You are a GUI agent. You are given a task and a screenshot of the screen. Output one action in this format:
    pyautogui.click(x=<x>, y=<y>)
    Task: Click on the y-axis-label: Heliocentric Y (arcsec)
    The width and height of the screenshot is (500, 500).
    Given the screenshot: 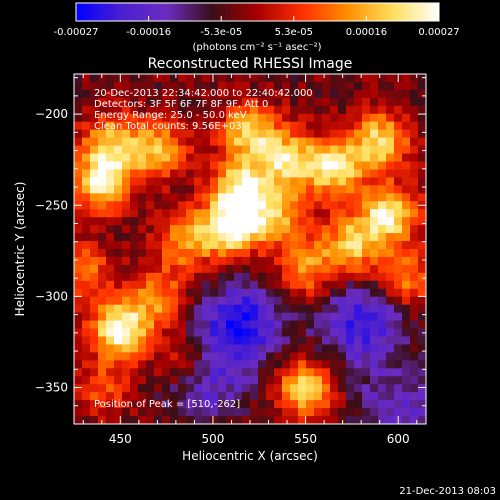 What is the action you would take?
    pyautogui.click(x=20, y=249)
    